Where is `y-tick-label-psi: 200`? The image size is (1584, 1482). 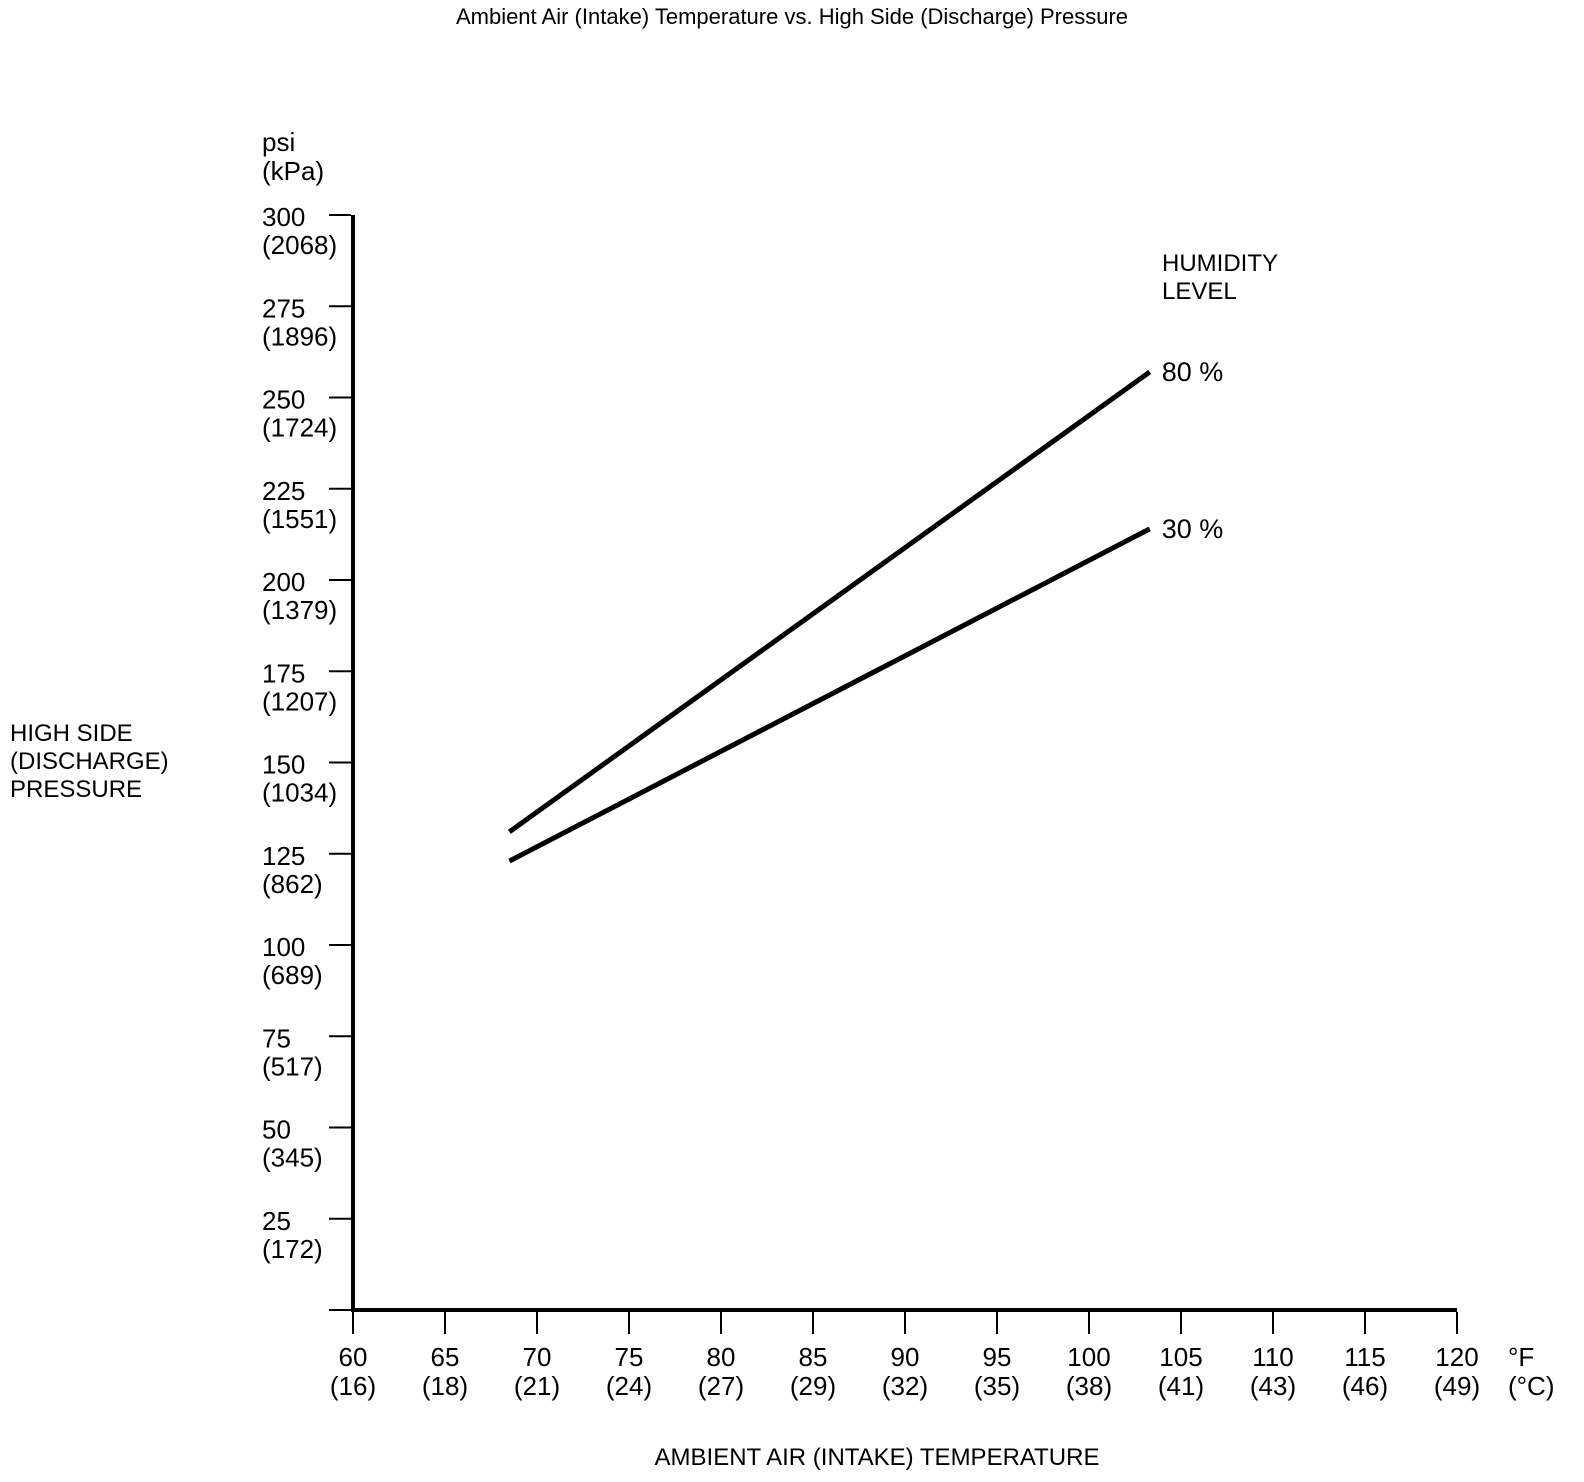 y-tick-label-psi: 200 is located at coordinates (283, 582).